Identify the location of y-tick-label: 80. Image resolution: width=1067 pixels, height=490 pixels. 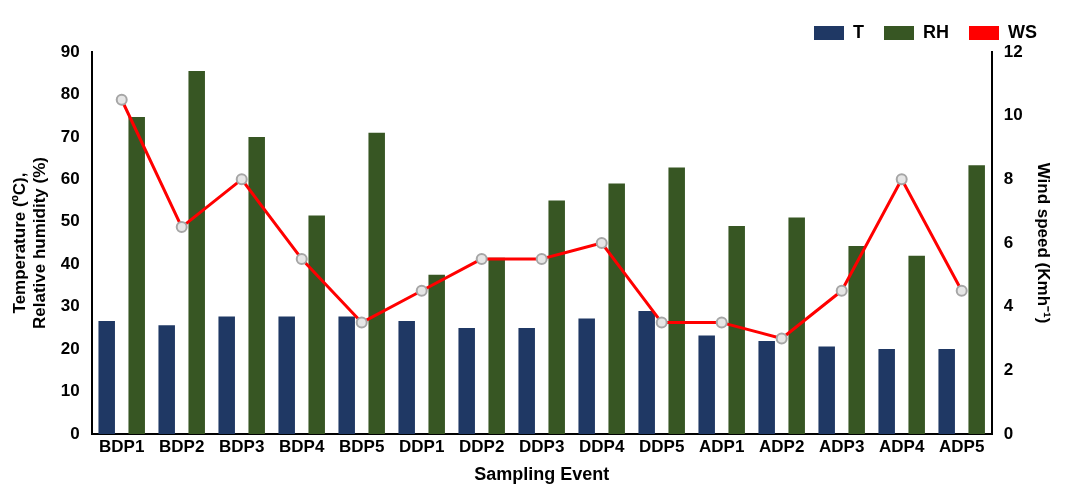
(70, 94).